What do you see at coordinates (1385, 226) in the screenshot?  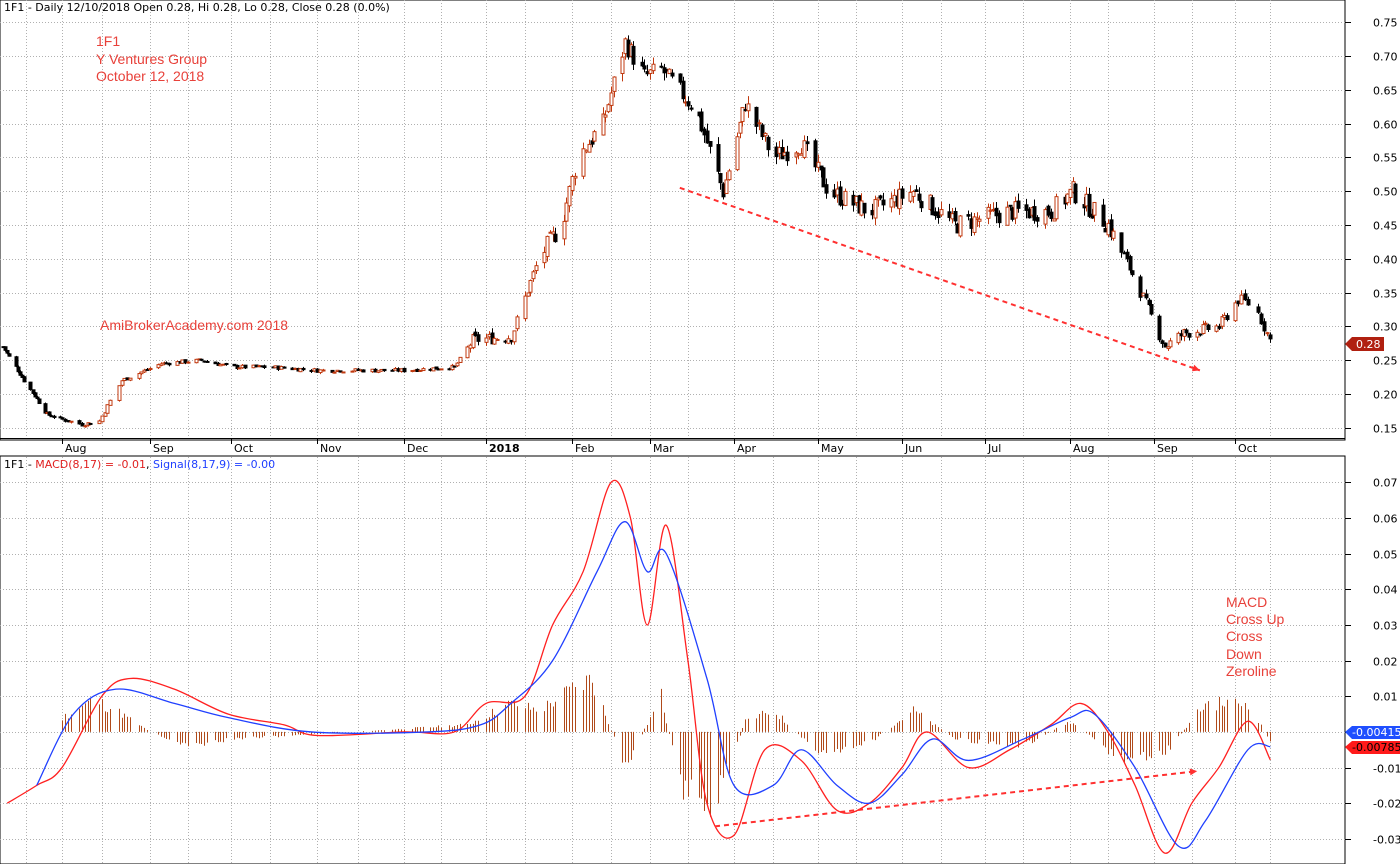 I see `price-y-tick-label: 0.45` at bounding box center [1385, 226].